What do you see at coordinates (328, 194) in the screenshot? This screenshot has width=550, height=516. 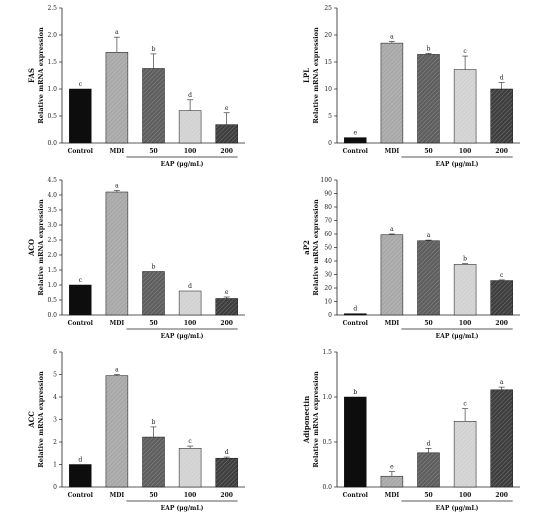 I see `y-tick-label: 90` at bounding box center [328, 194].